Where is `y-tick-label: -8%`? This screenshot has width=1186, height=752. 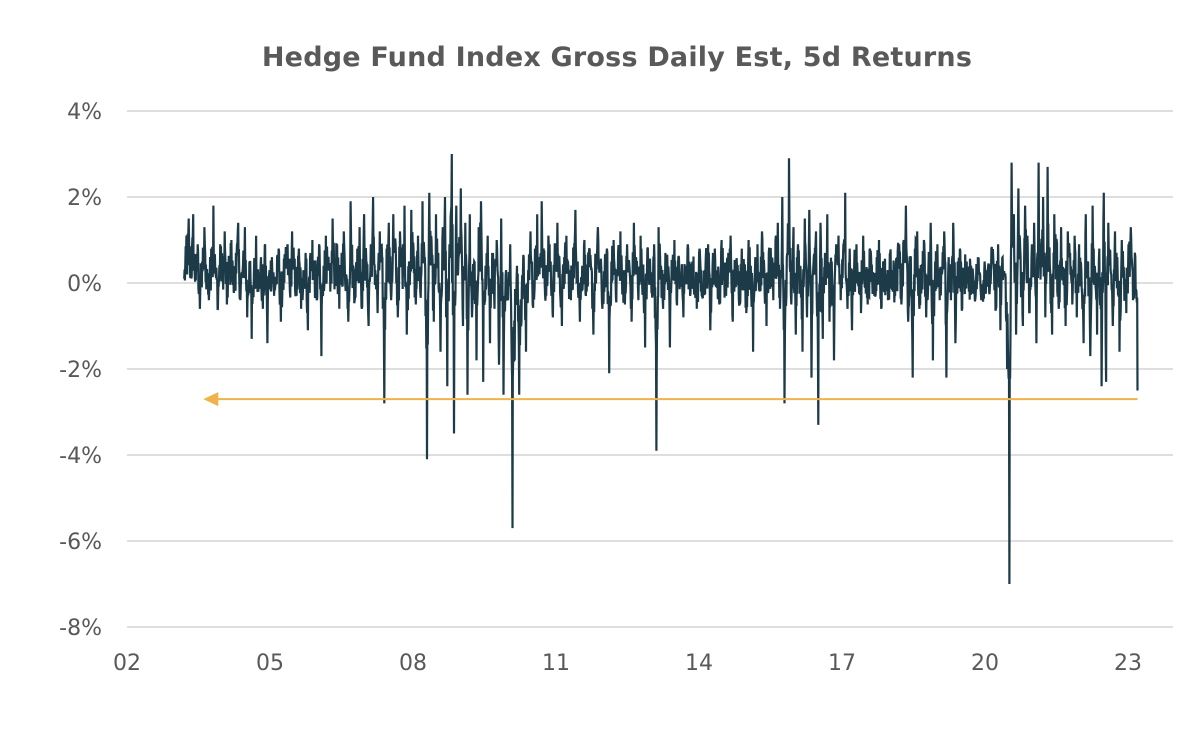
y-tick-label: -8% is located at coordinates (80, 628).